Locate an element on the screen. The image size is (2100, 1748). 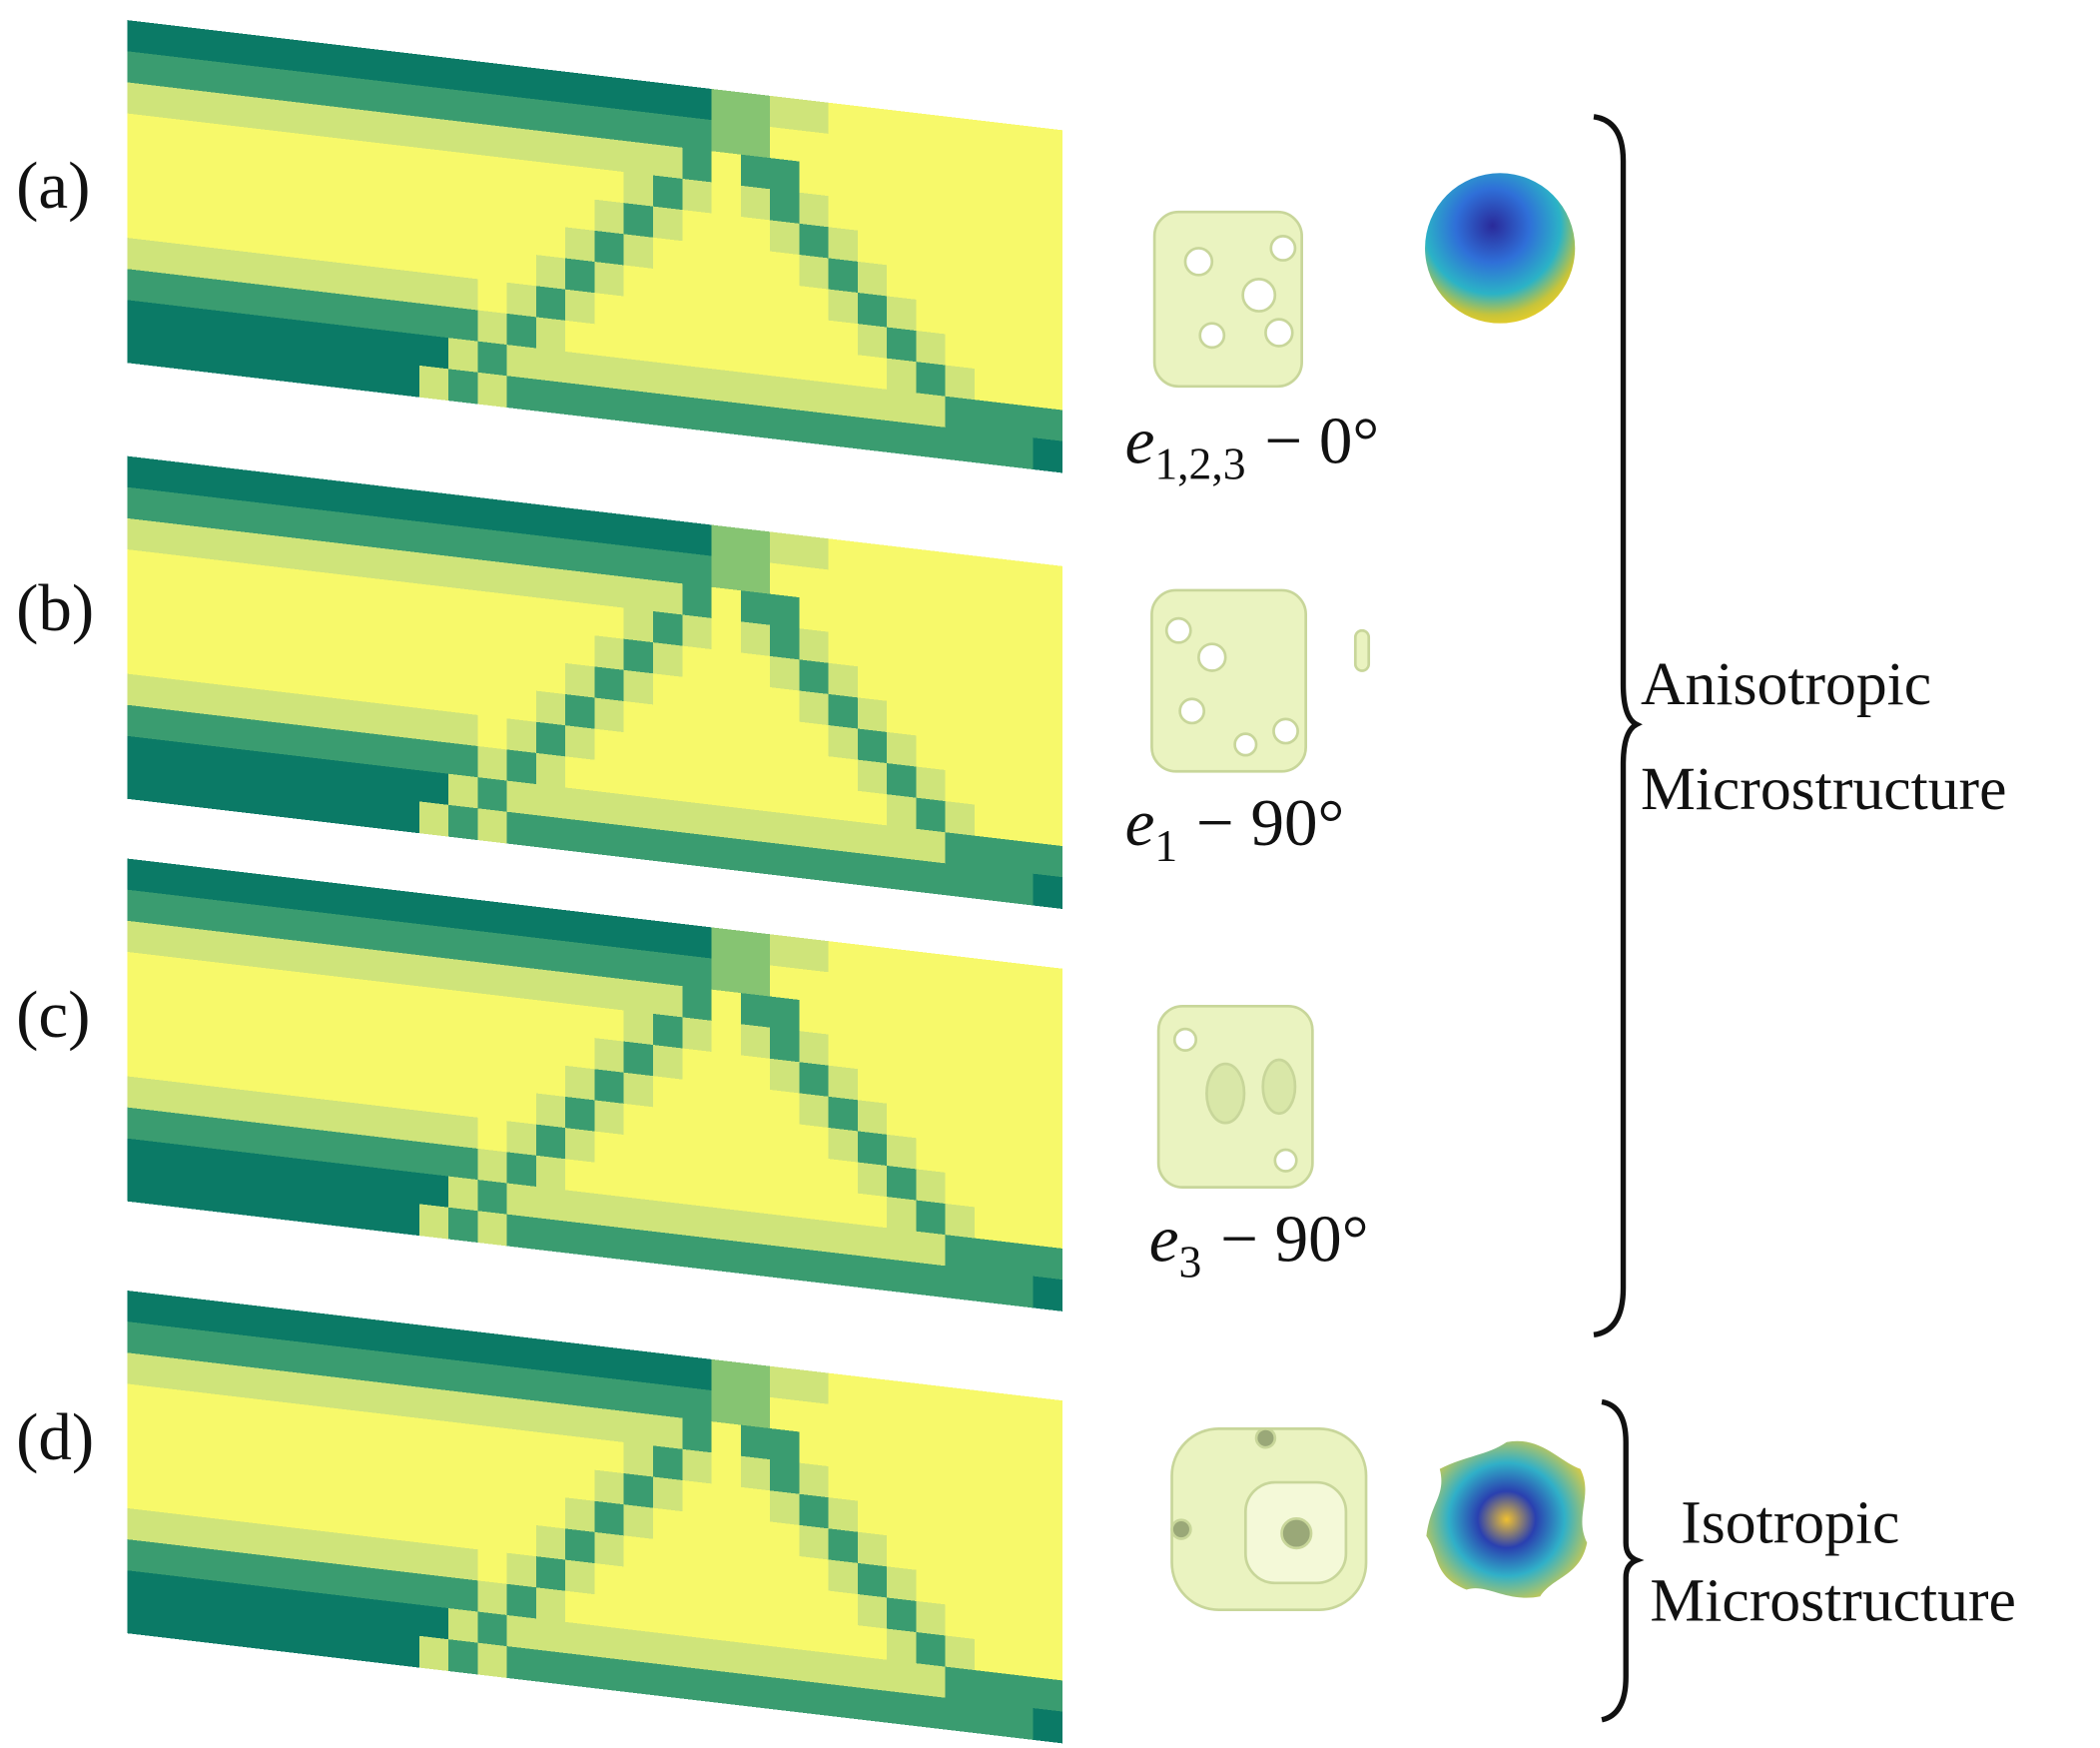
subscript: 3 is located at coordinates (1190, 1263).